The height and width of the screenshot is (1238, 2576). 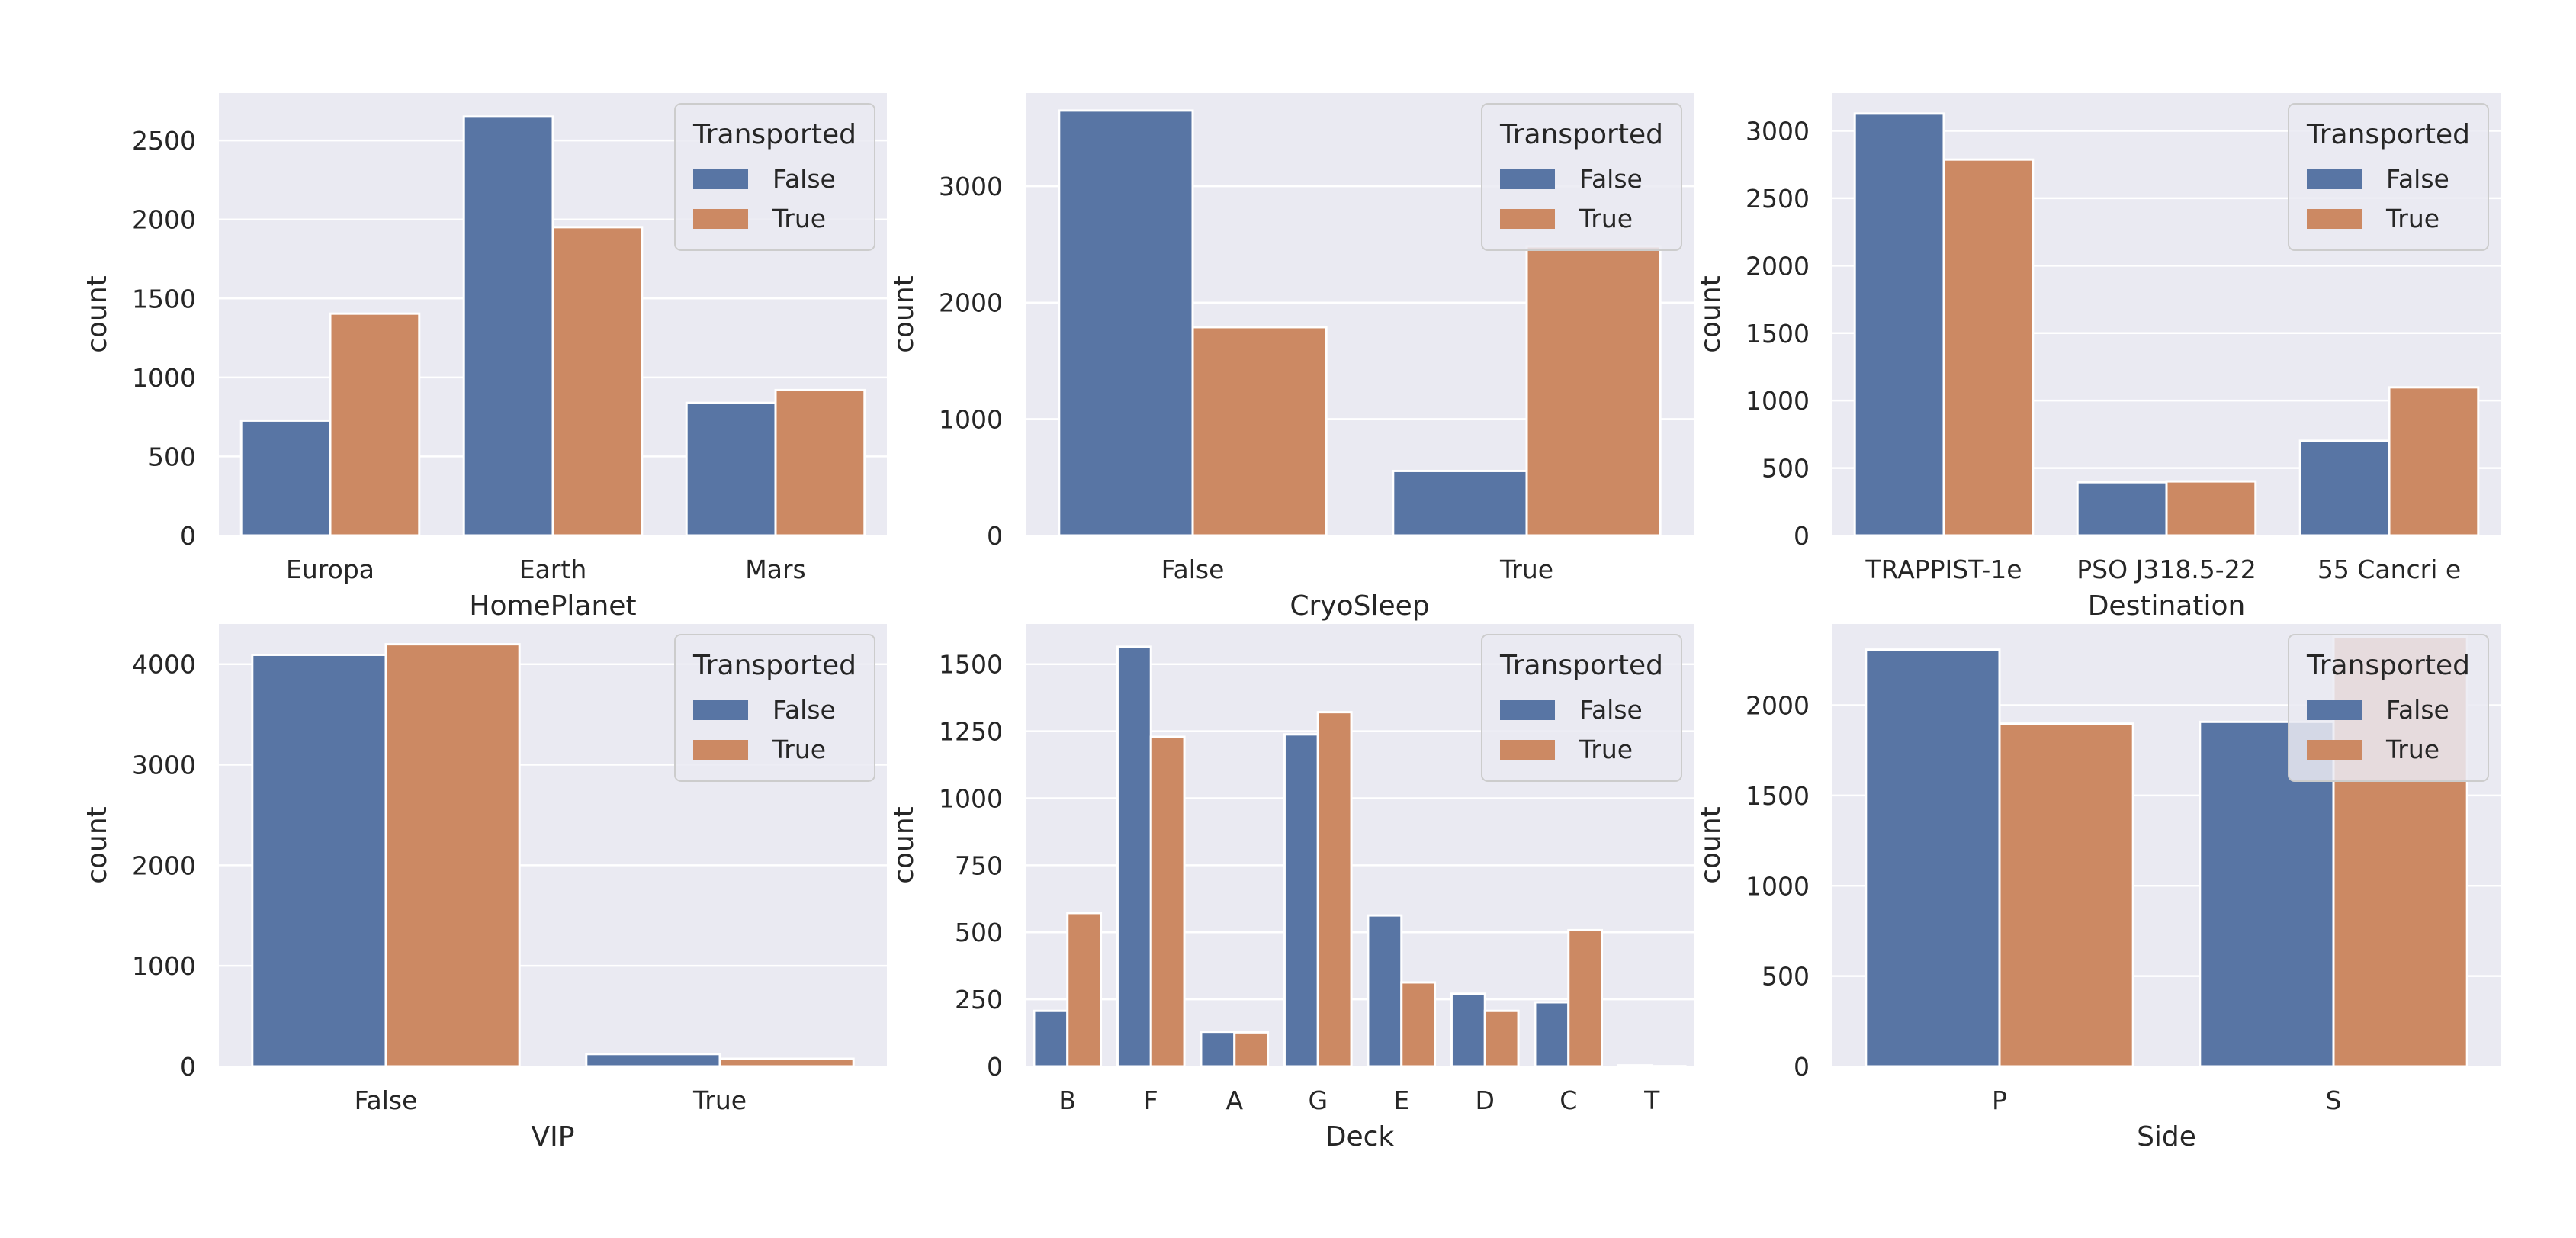 I want to click on bar-c-false, so click(x=1552, y=1034).